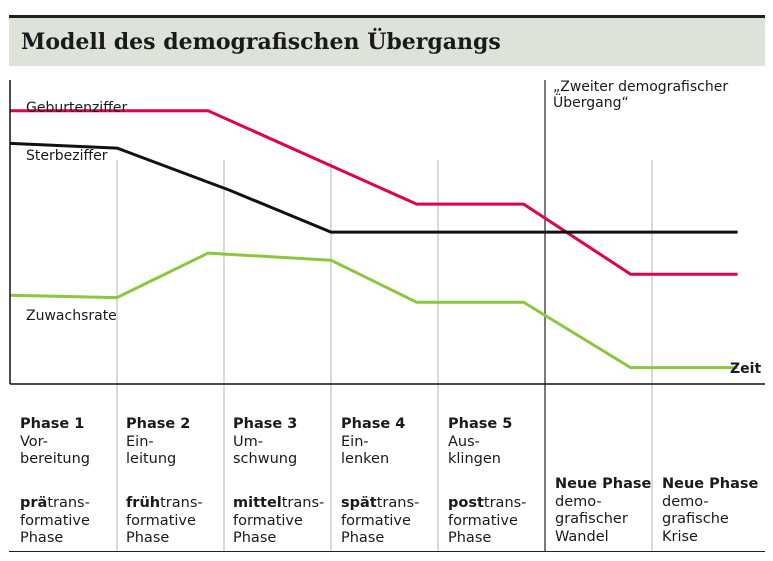 The height and width of the screenshot is (561, 773). I want to click on phase-type: posttrans- formative Phase, so click(500, 521).